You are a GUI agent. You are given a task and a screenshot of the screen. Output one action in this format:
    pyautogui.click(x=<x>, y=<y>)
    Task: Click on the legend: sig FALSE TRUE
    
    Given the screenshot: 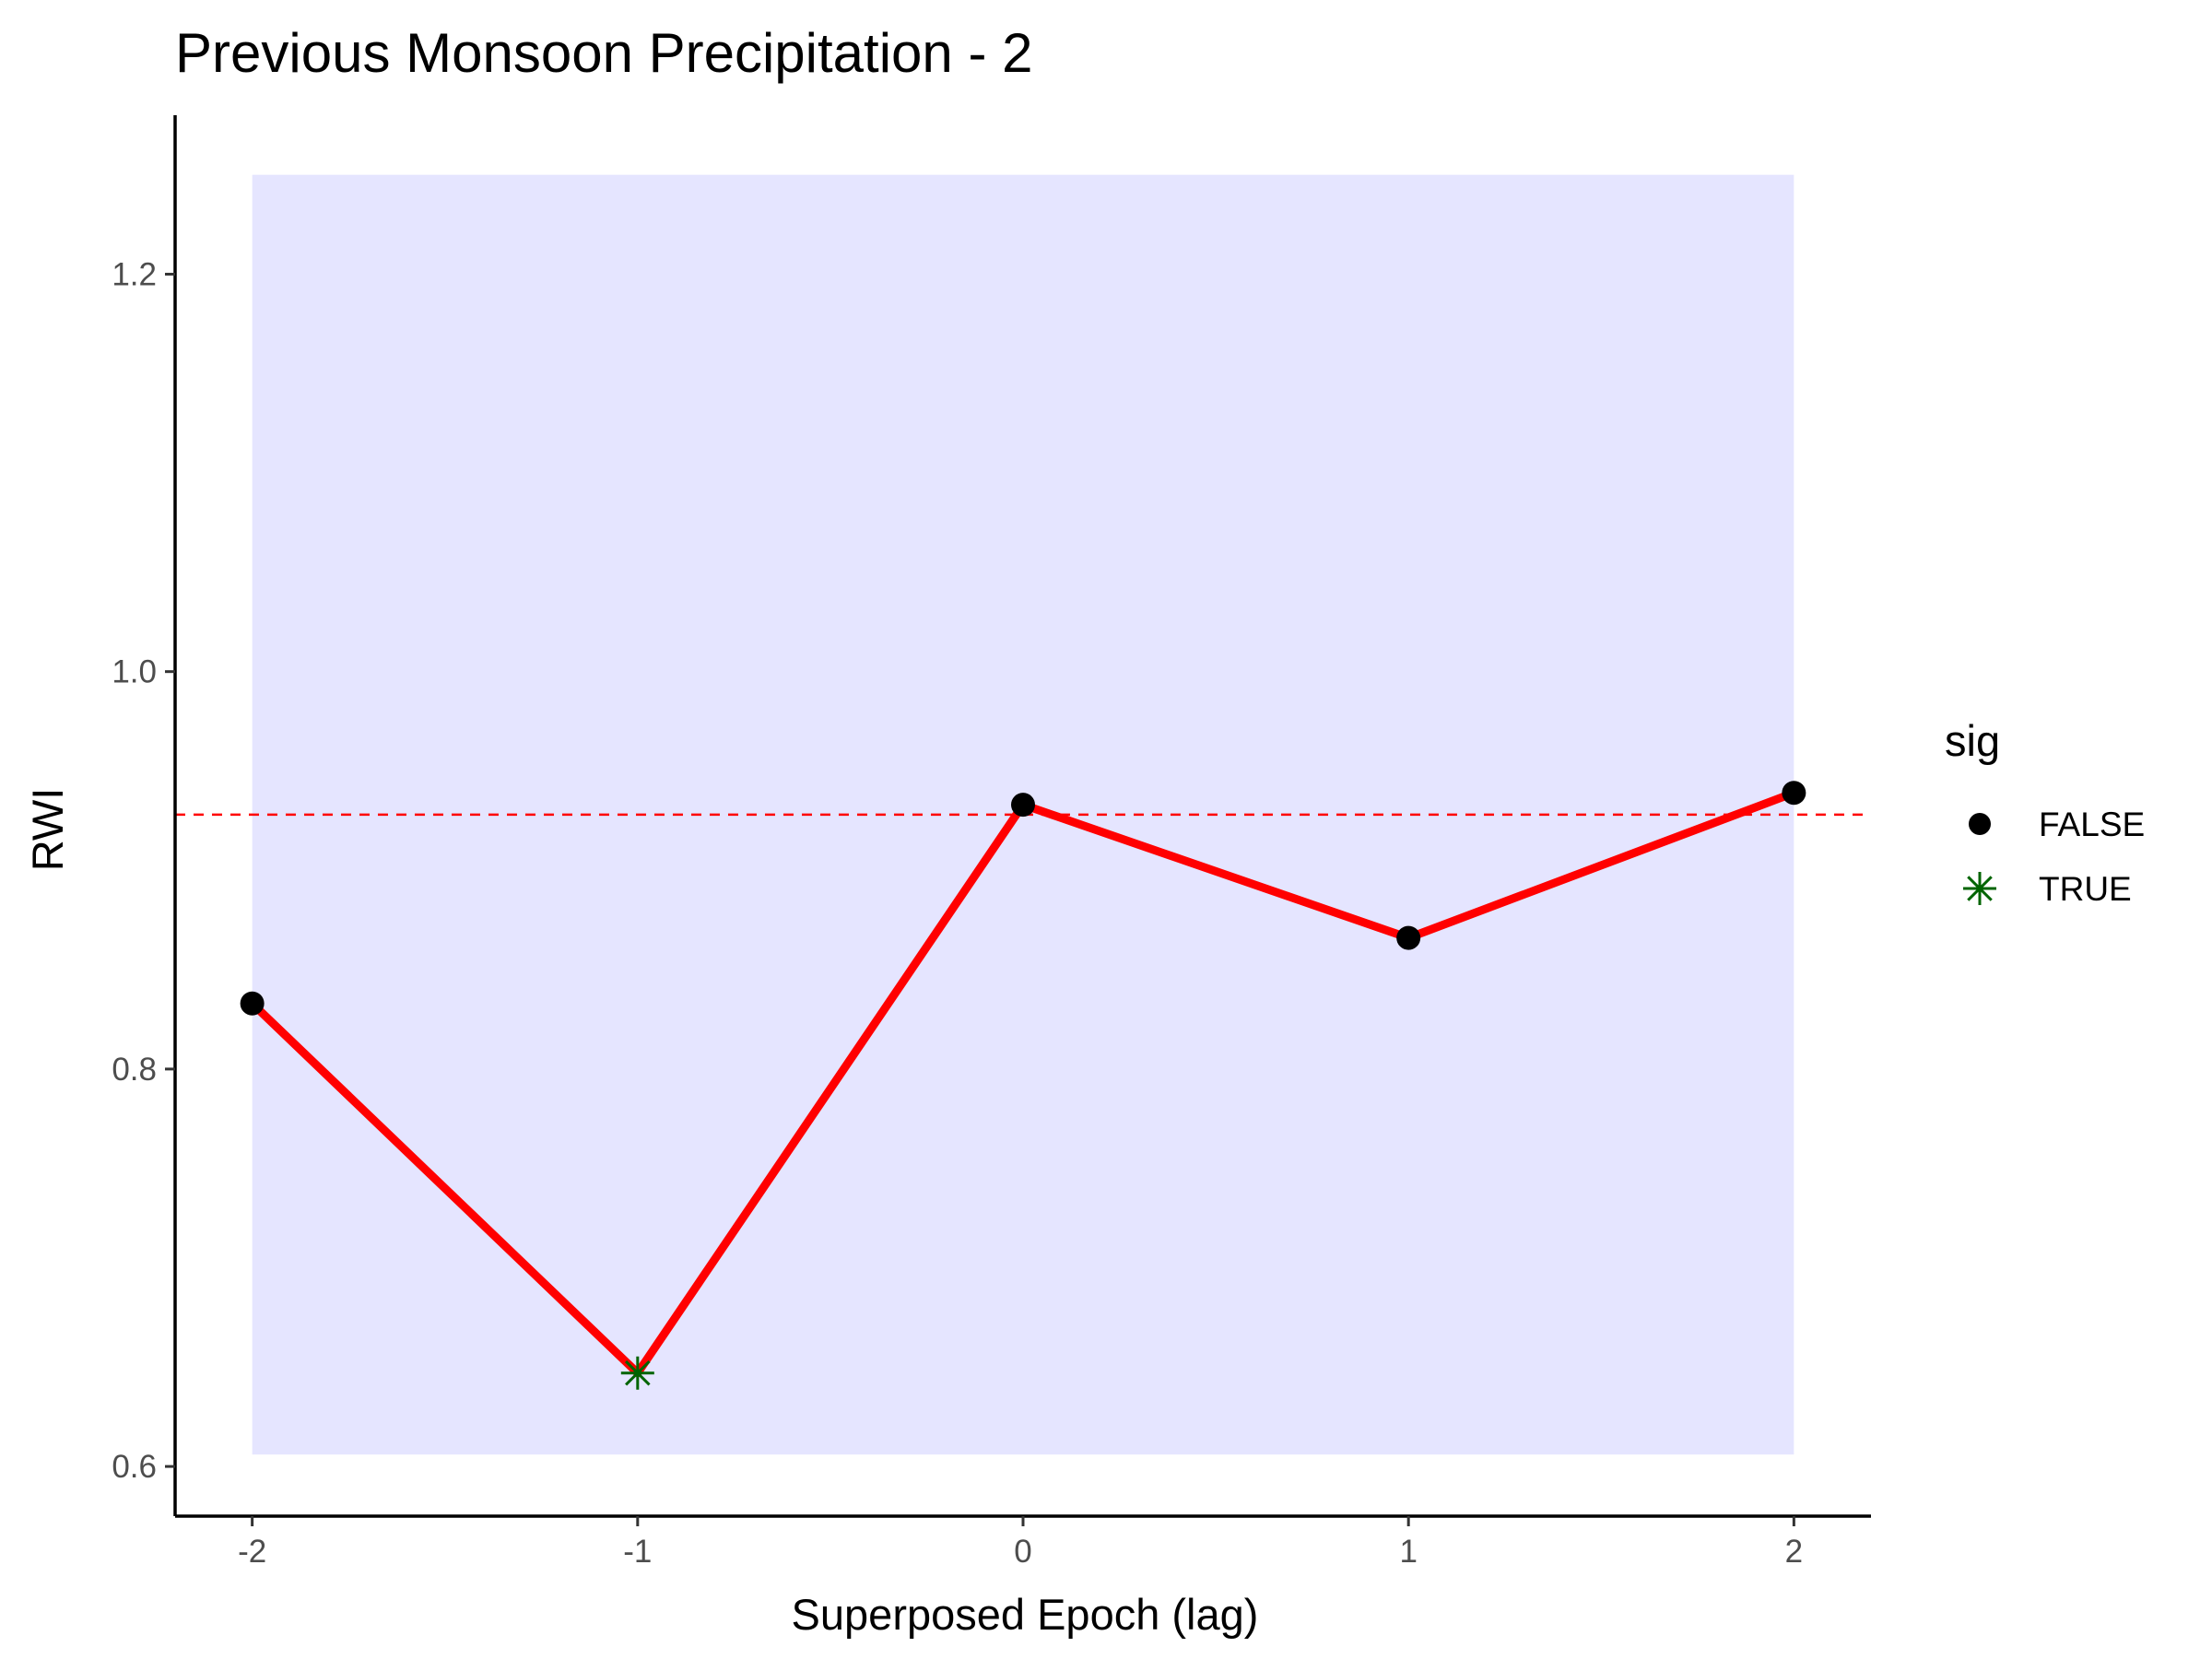 What is the action you would take?
    pyautogui.click(x=2045, y=812)
    